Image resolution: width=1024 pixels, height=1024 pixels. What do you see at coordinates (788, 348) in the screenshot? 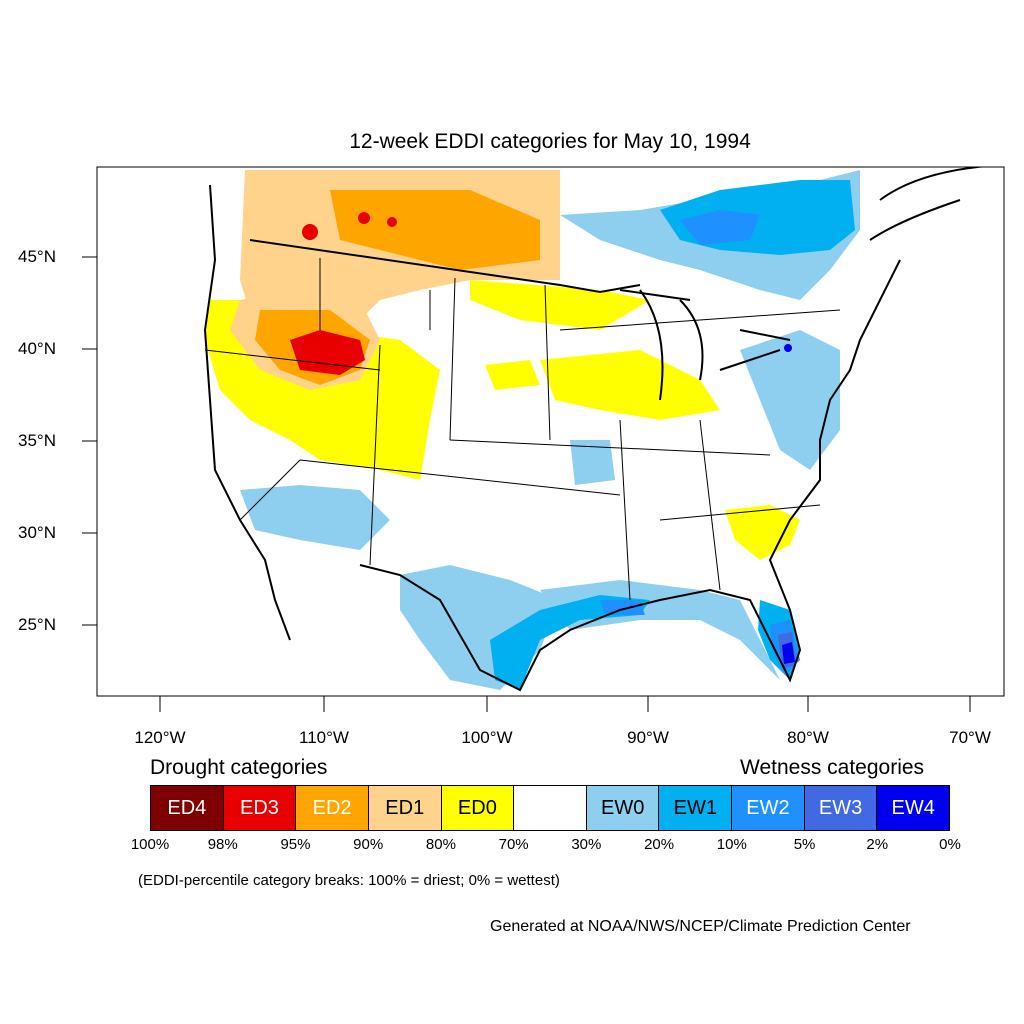
I see `ew4-spot-northeast` at bounding box center [788, 348].